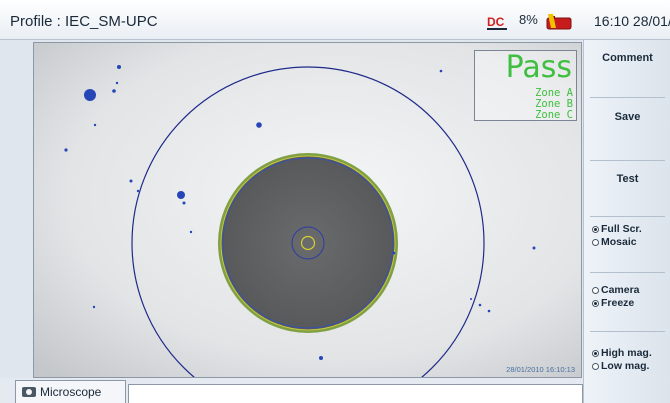 The height and width of the screenshot is (403, 670). I want to click on freeze-radio: Freeze, so click(613, 303).